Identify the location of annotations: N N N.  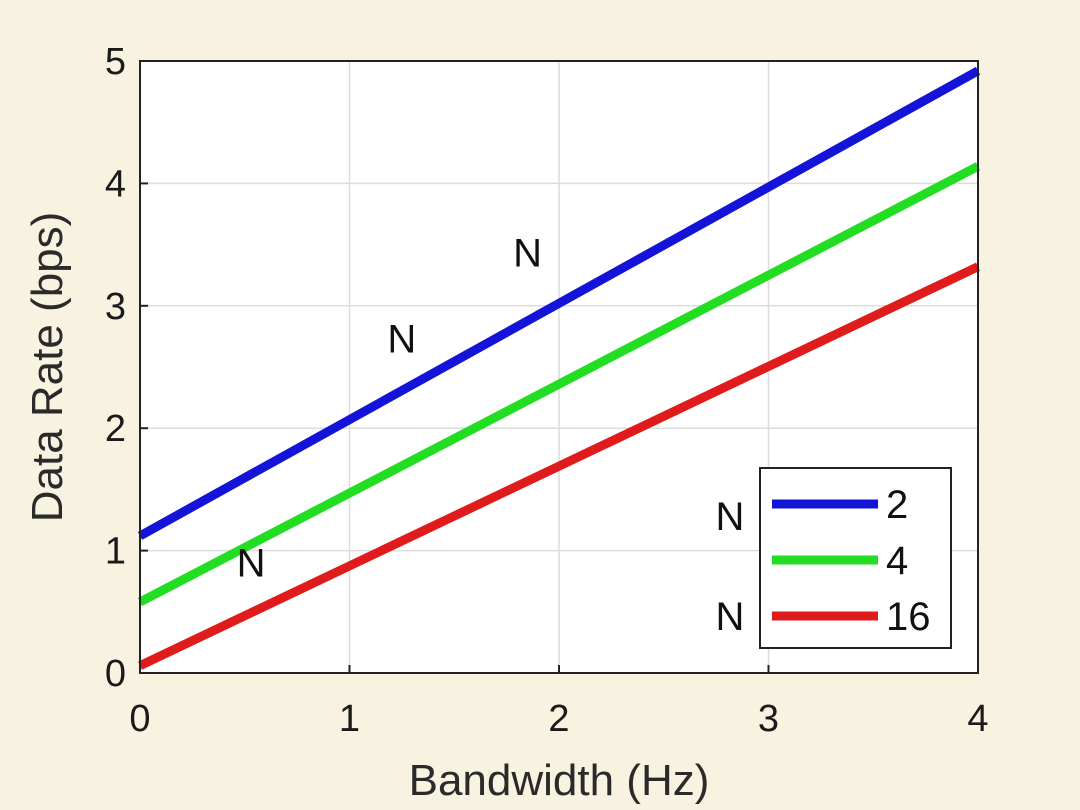
(389, 409).